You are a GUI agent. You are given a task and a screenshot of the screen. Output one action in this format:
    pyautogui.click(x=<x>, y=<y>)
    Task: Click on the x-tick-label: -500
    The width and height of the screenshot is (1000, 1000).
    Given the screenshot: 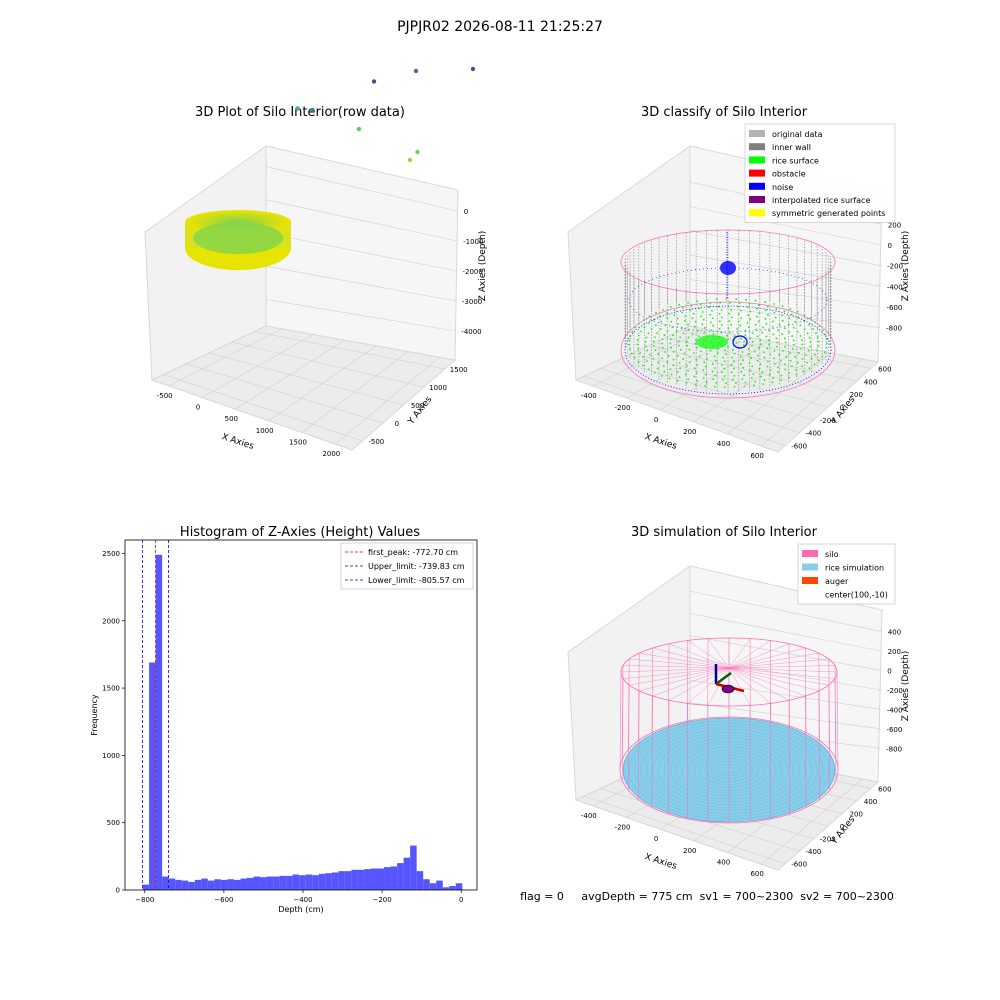 What is the action you would take?
    pyautogui.click(x=165, y=396)
    